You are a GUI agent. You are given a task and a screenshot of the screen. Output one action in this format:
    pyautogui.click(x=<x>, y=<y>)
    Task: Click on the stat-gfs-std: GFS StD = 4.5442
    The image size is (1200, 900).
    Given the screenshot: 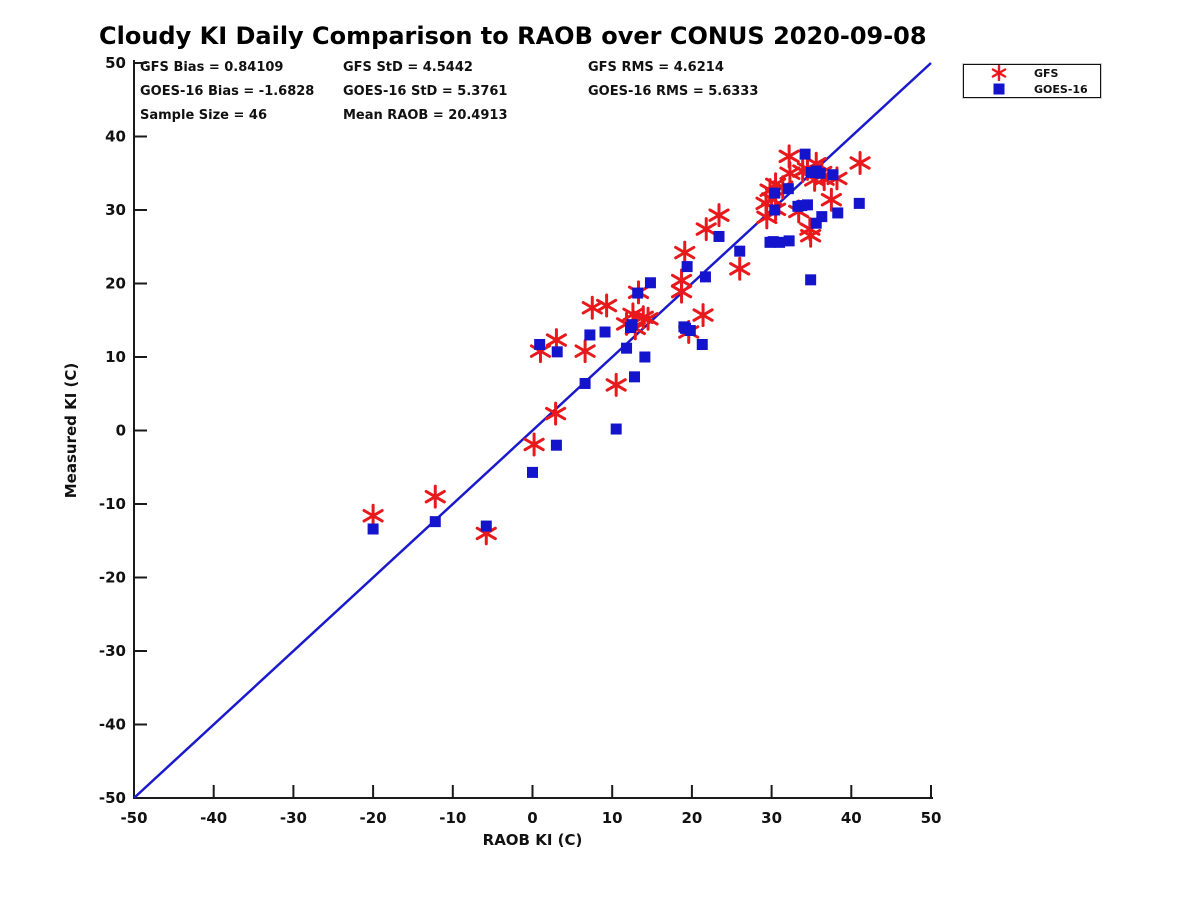 What is the action you would take?
    pyautogui.click(x=408, y=67)
    